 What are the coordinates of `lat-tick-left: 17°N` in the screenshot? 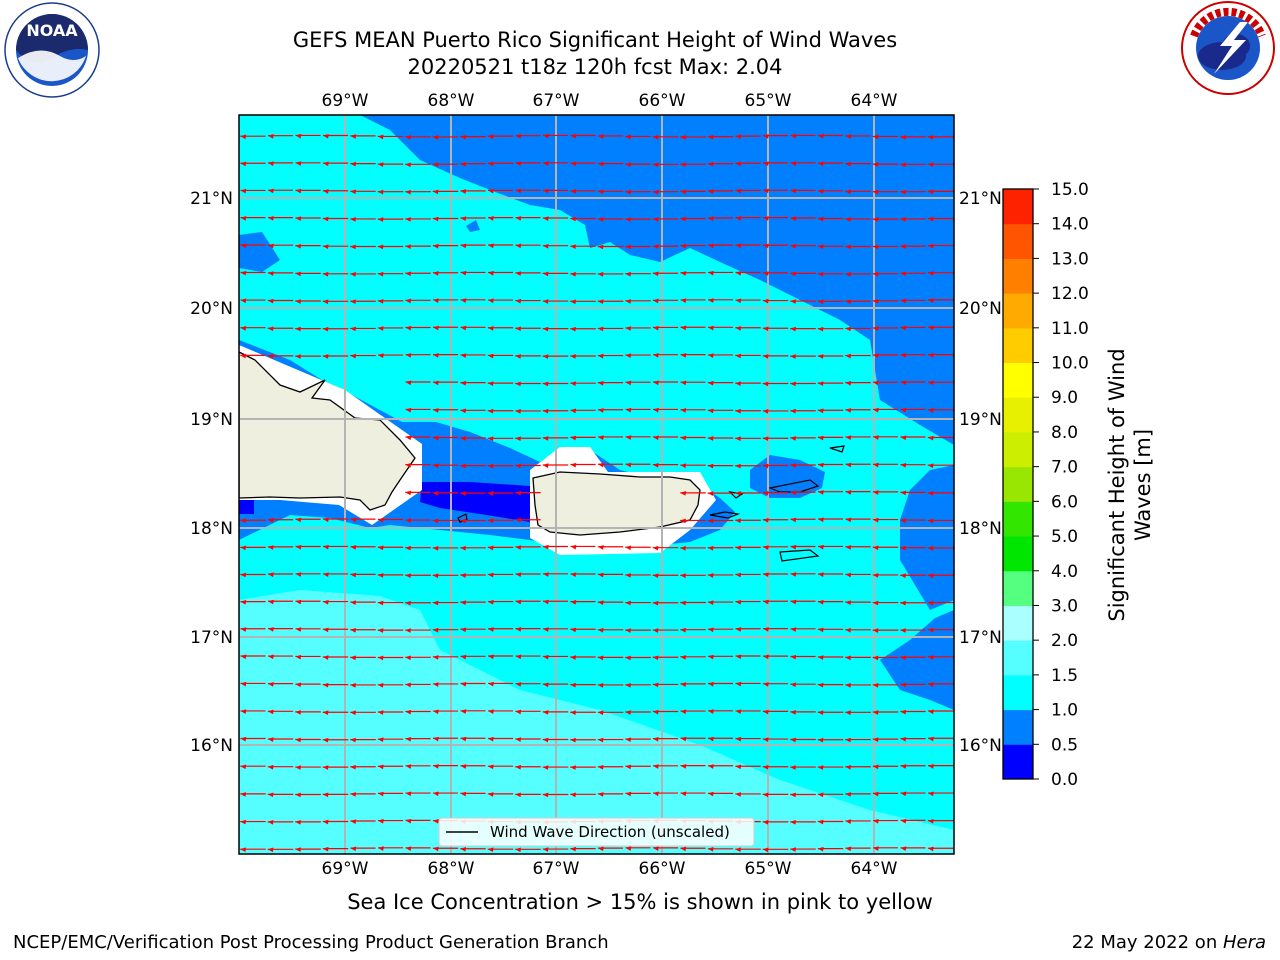 It's located at (211, 638).